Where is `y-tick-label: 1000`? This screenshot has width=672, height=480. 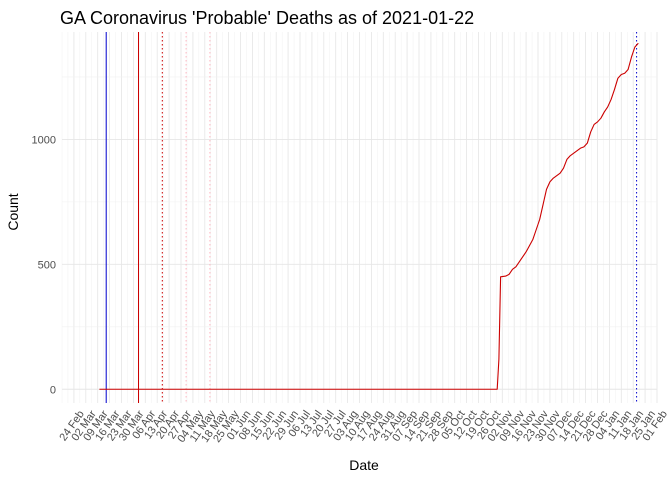
y-tick-label: 1000 is located at coordinates (44, 140).